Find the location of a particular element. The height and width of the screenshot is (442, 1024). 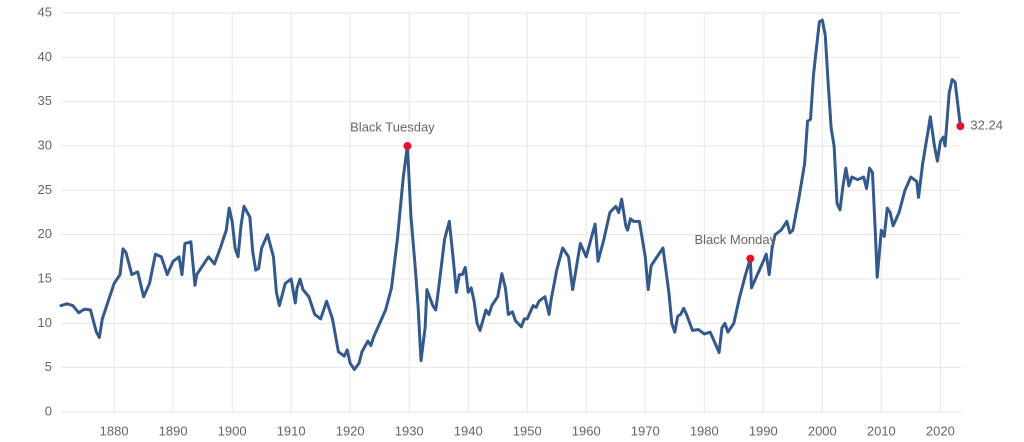

y-tick-label: 40 is located at coordinates (45, 56).